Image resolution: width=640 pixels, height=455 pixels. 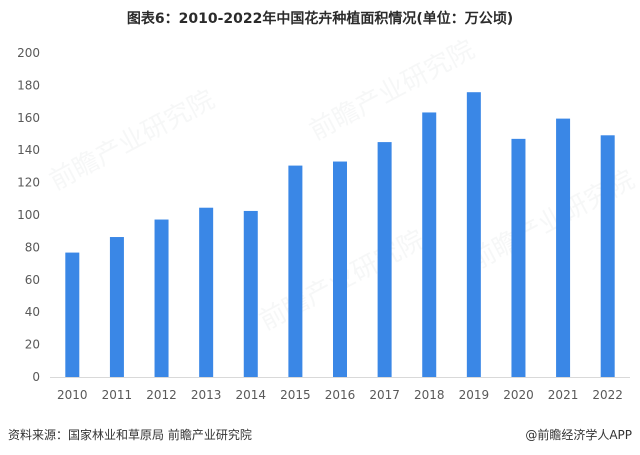 What do you see at coordinates (607, 256) in the screenshot?
I see `bar-2022` at bounding box center [607, 256].